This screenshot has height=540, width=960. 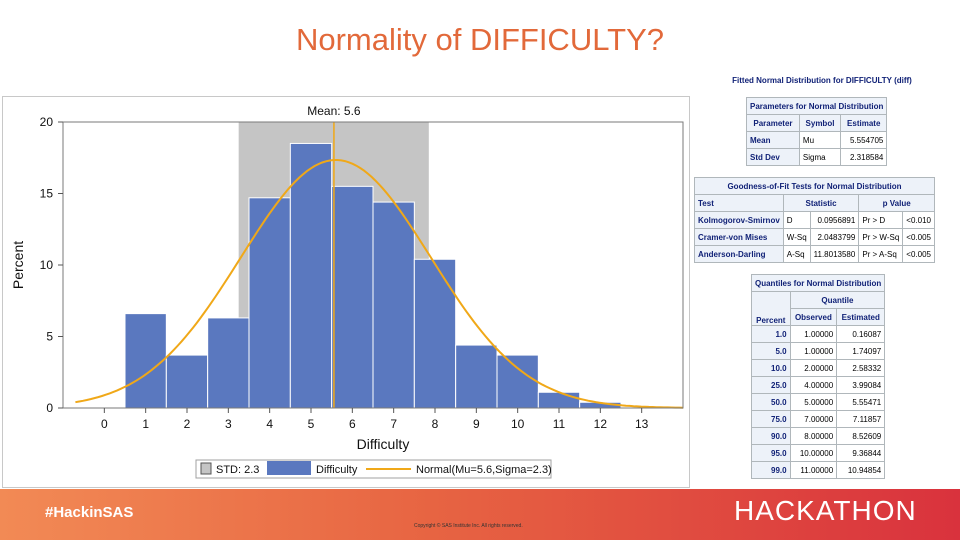 I want to click on col-header: p Value, so click(x=896, y=203).